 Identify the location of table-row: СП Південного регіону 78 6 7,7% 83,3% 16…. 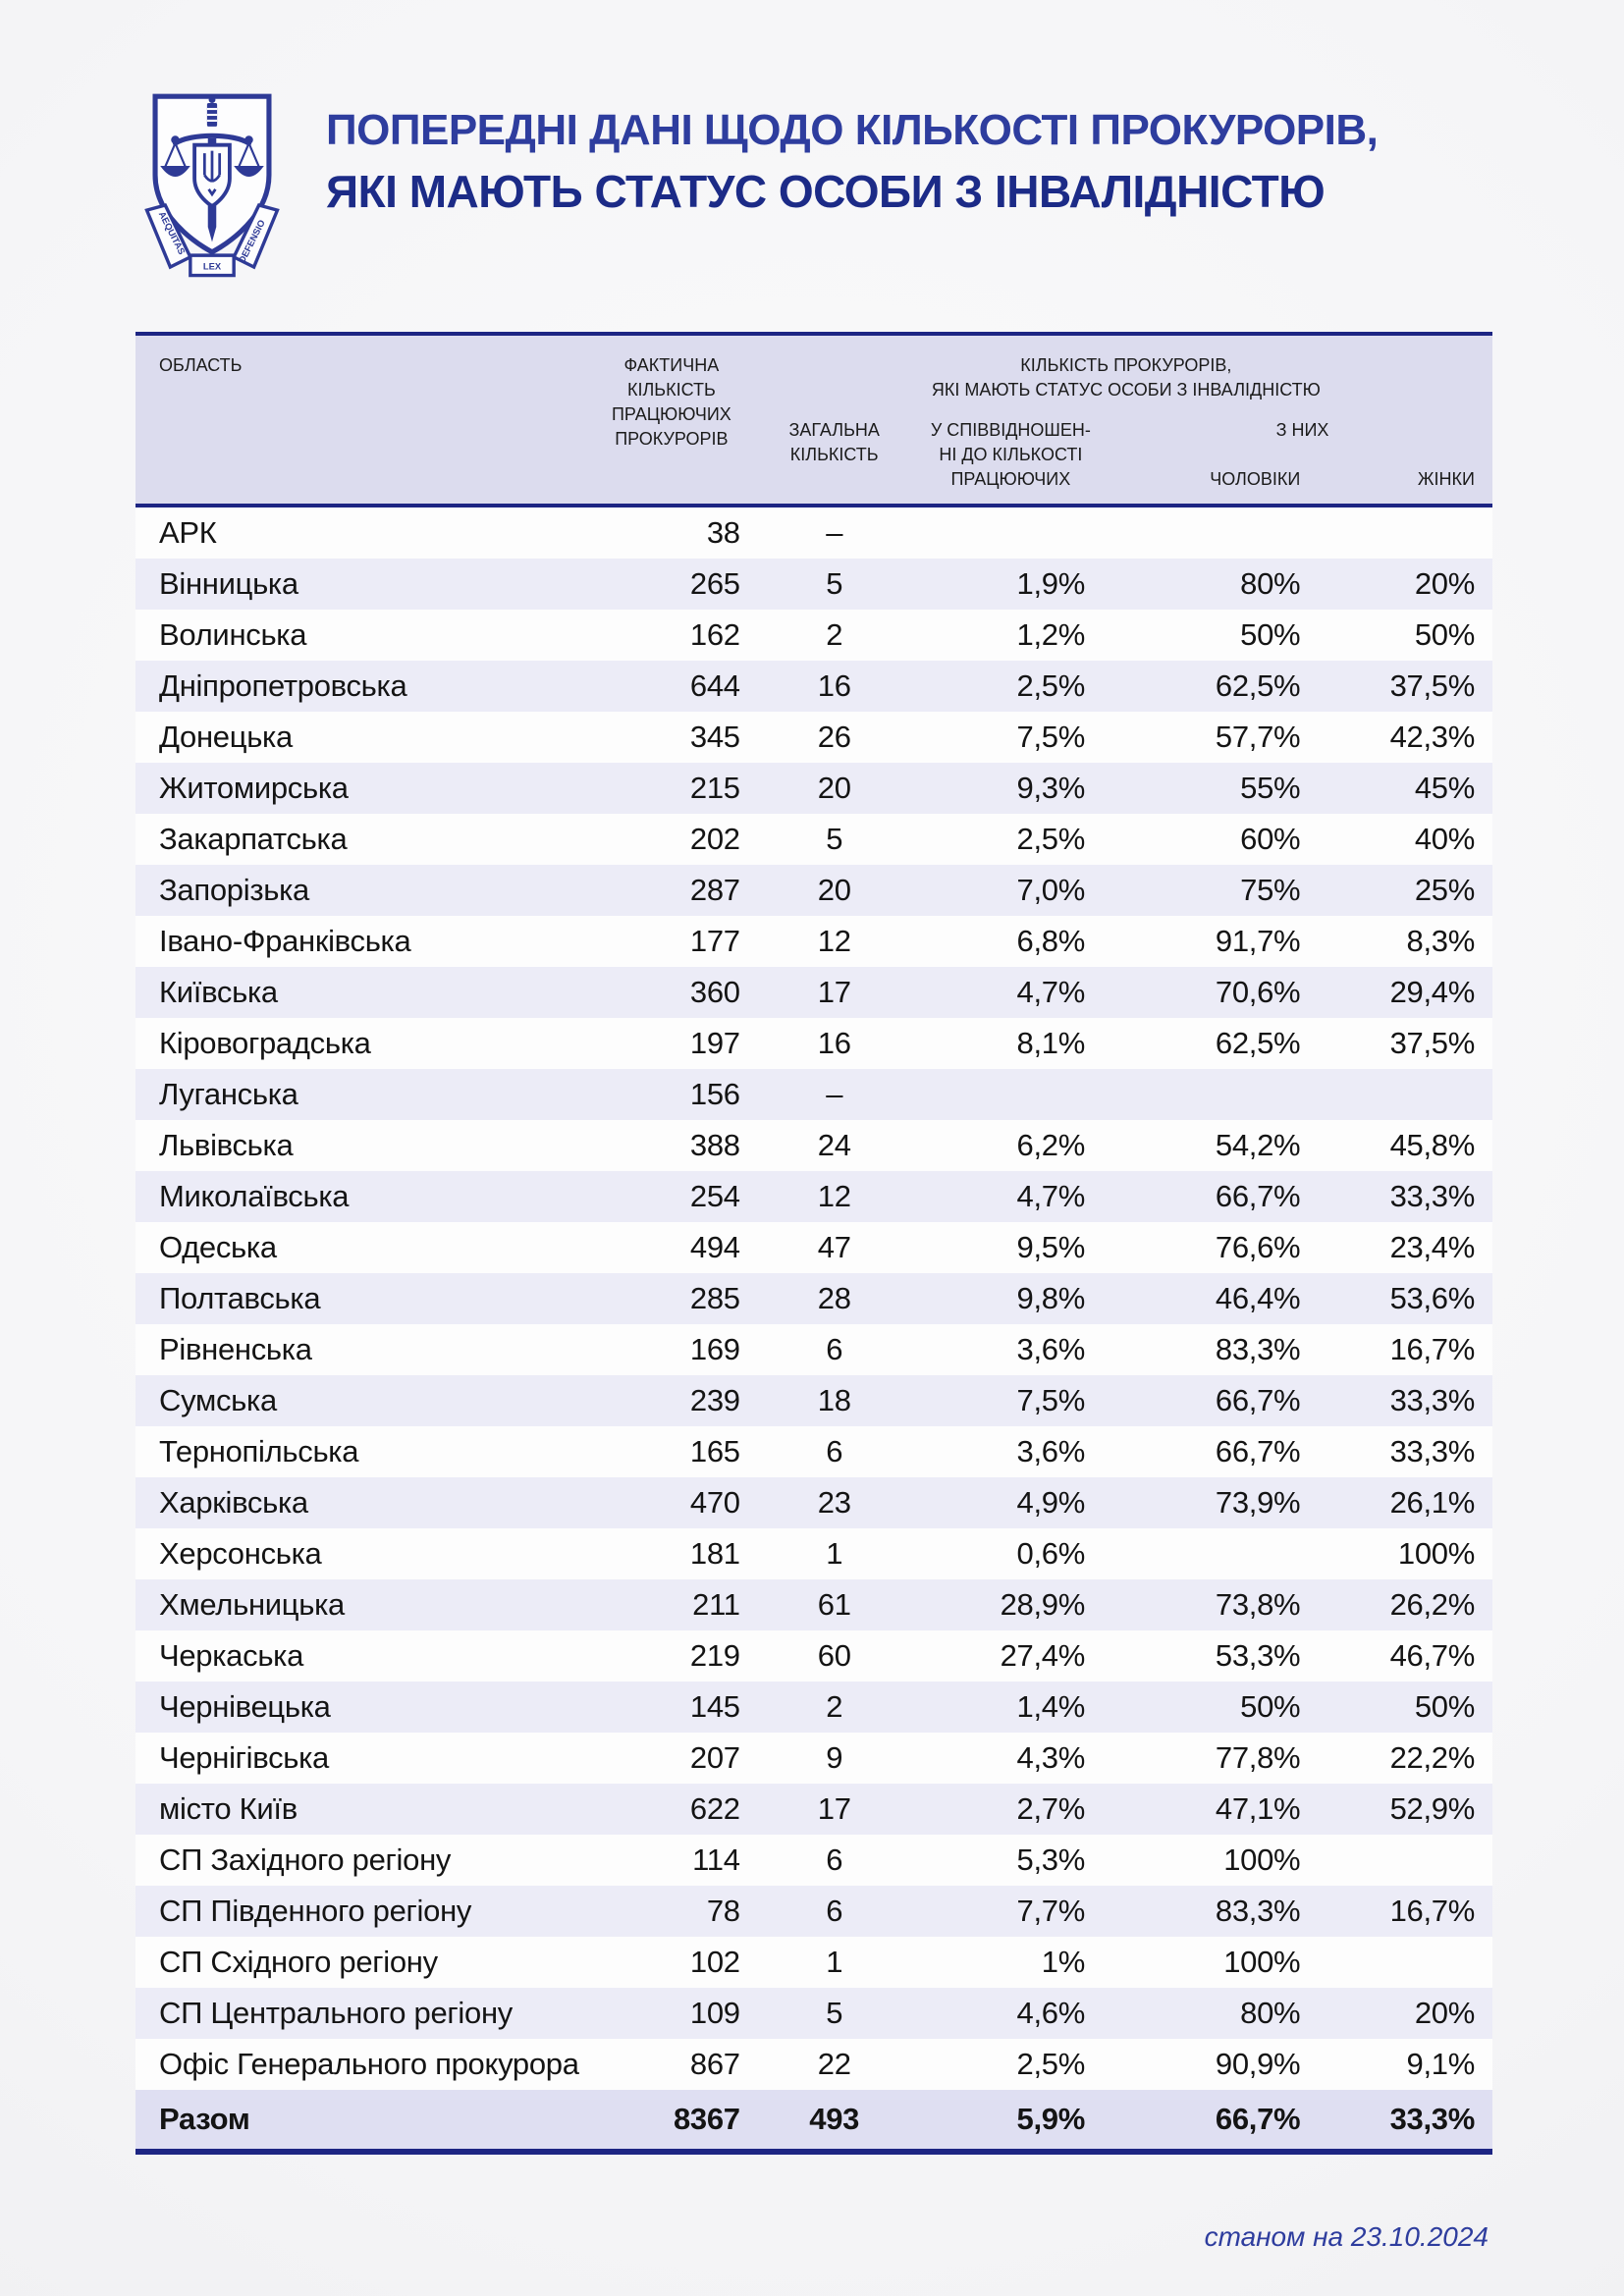
(813, 1911).